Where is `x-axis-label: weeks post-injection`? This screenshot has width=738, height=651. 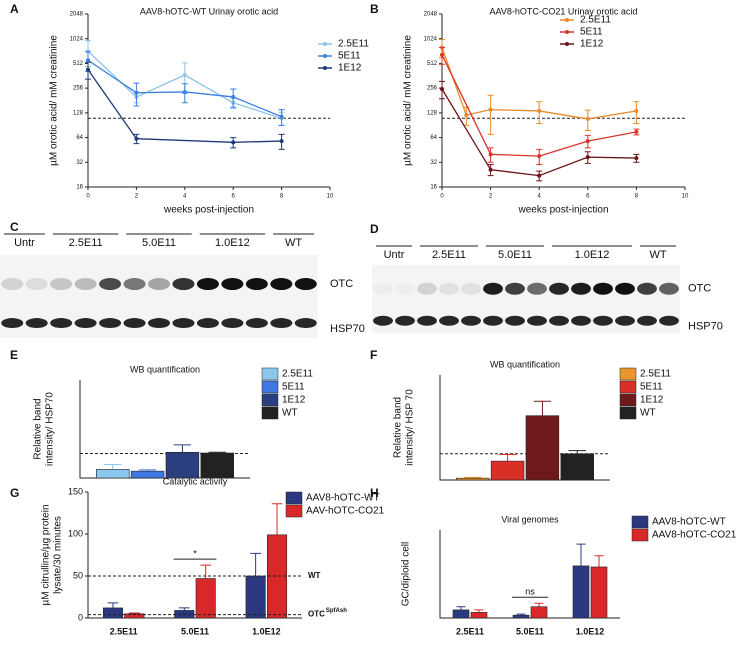
x-axis-label: weeks post-injection is located at coordinates (562, 210).